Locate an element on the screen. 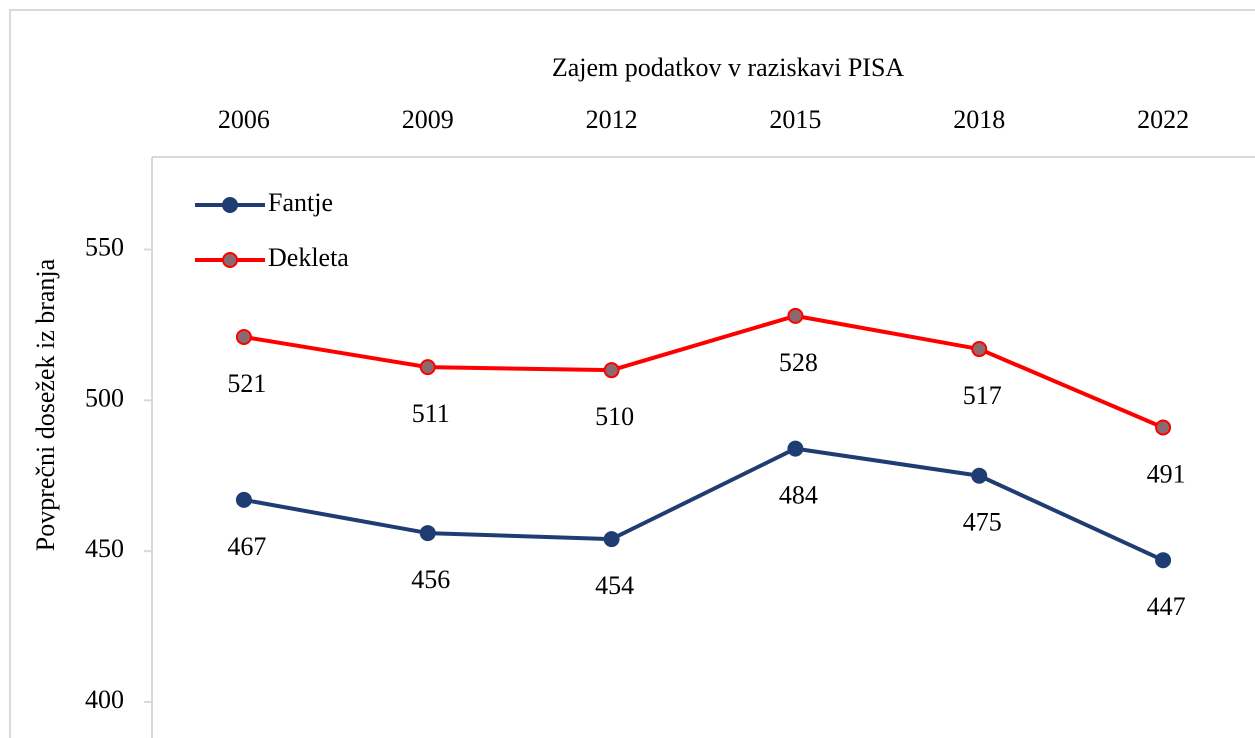 The image size is (1255, 738). x-tick-label: 2012 is located at coordinates (612, 119).